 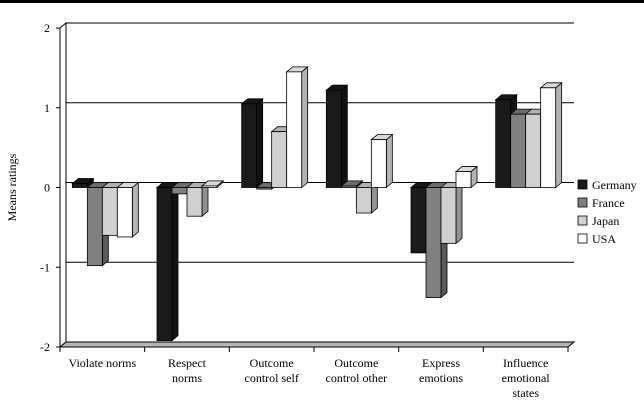 I want to click on category-label: norms, so click(x=187, y=378).